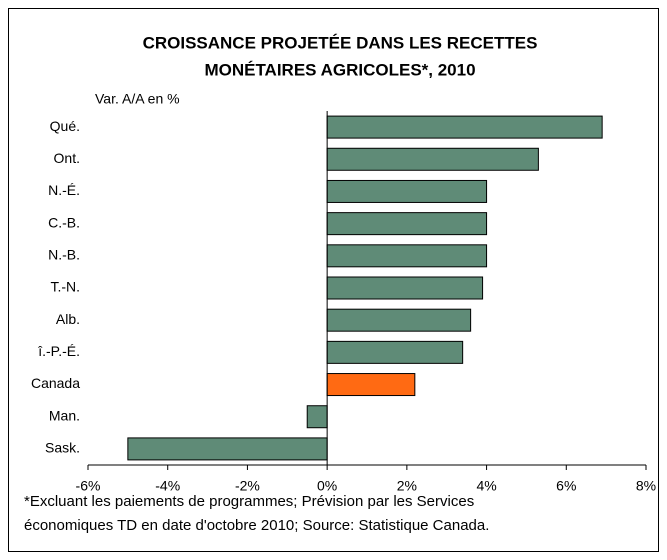 This screenshot has height=560, width=667. Describe the element at coordinates (58, 351) in the screenshot. I see `y-tick-label: î.-P.-É.` at that location.